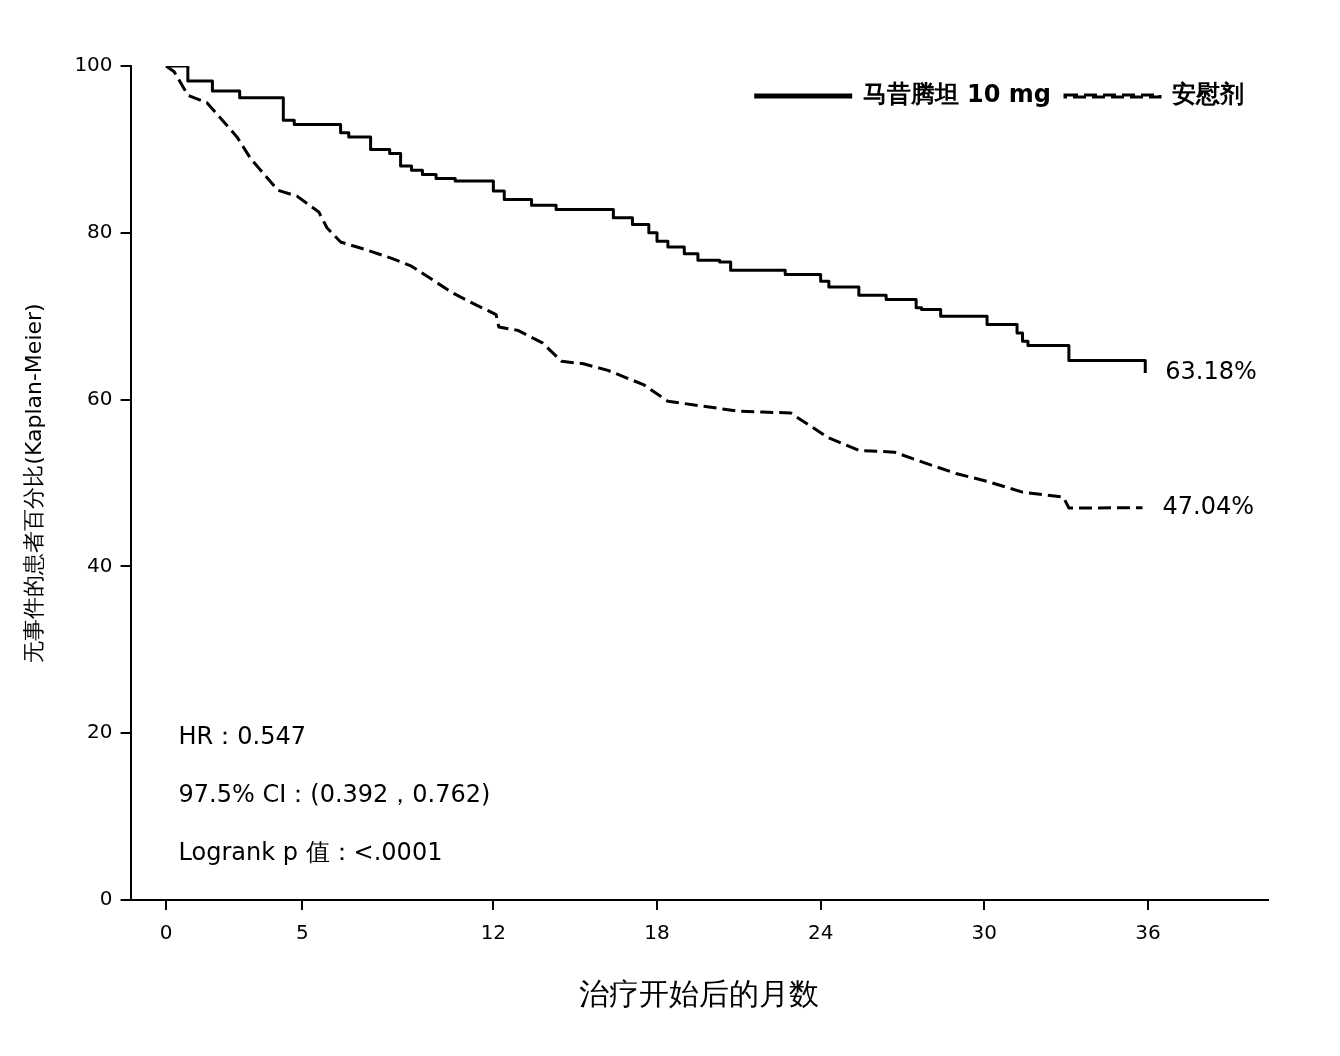 Image resolution: width=1340 pixels, height=1056 pixels. I want to click on y-tick-label: 0, so click(106, 898).